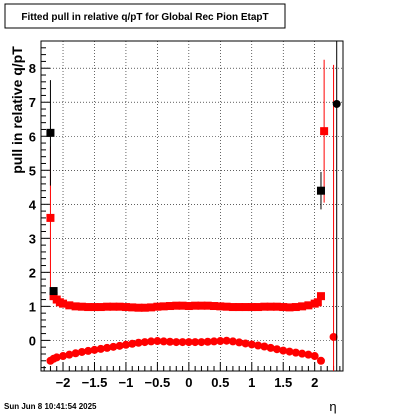 The width and height of the screenshot is (400, 414). What do you see at coordinates (50, 406) in the screenshot?
I see `timestamp: Sun Jun 8 10:41:54 2025` at bounding box center [50, 406].